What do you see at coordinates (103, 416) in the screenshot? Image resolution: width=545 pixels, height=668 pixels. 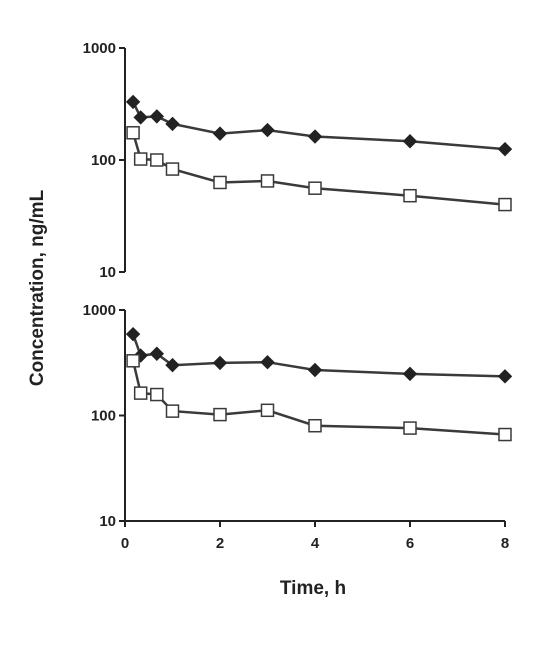 I see `bottom-y-tick-label: 100` at bounding box center [103, 416].